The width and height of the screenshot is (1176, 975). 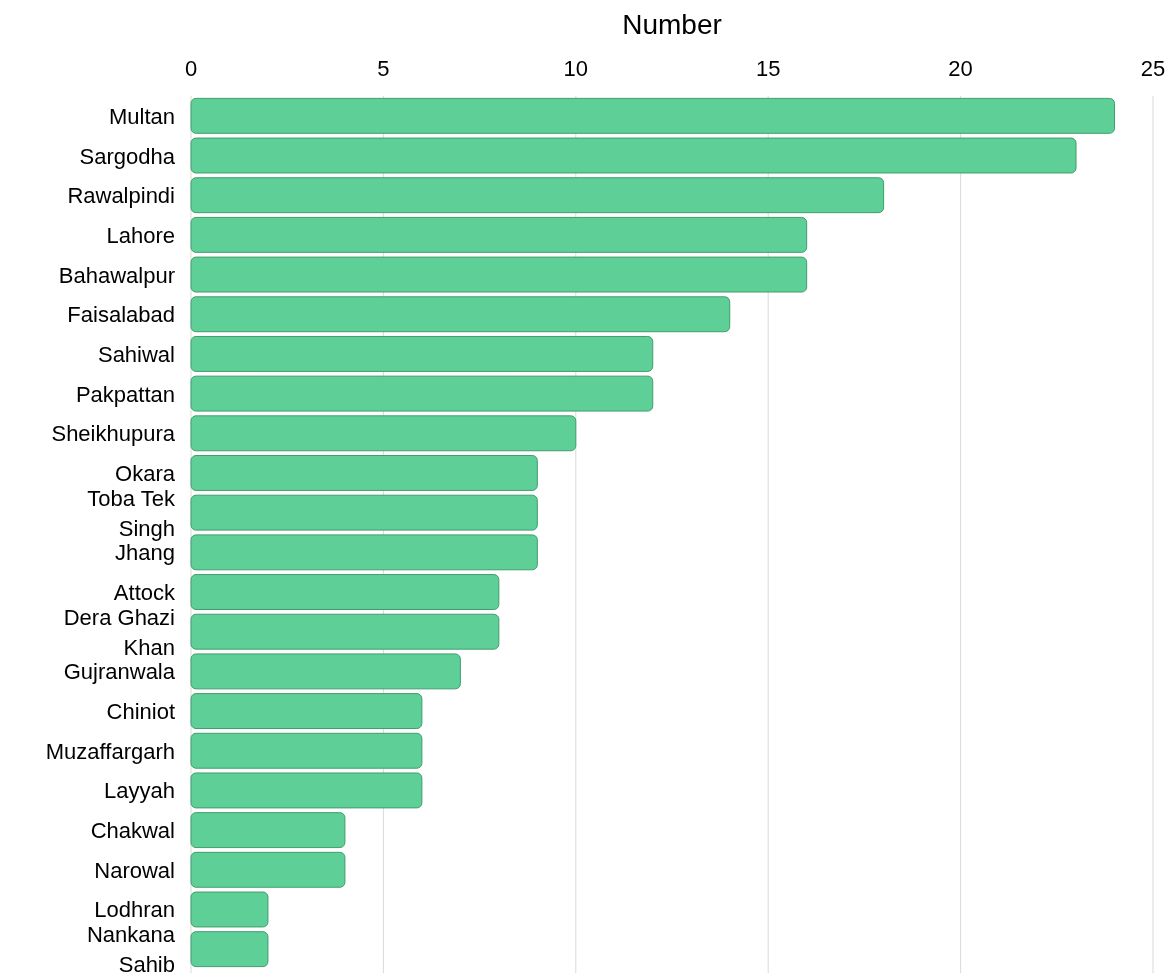 I want to click on y-tick-label: Pakpattan, so click(x=125, y=394).